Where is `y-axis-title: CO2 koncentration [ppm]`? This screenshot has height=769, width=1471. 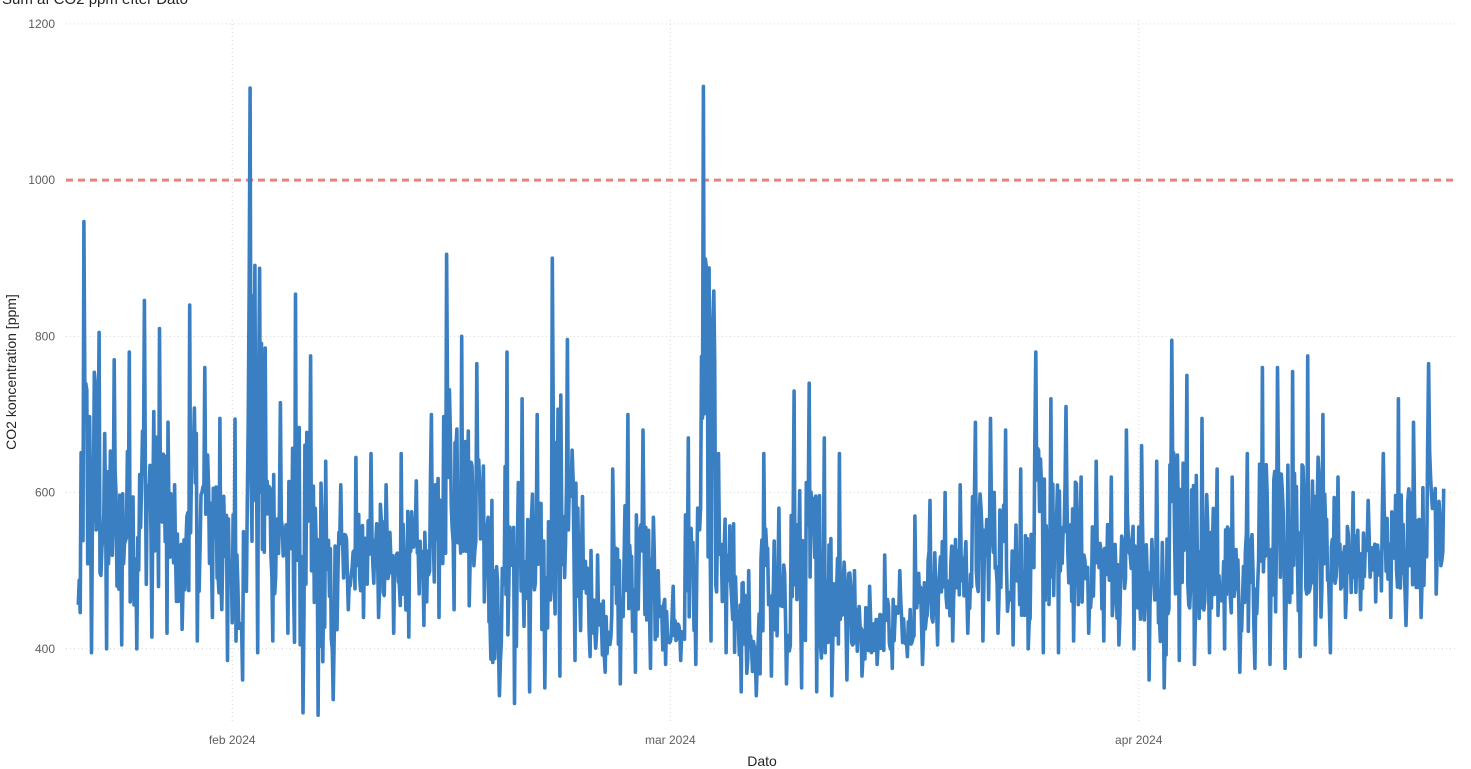
y-axis-title: CO2 koncentration [ppm] is located at coordinates (11, 372).